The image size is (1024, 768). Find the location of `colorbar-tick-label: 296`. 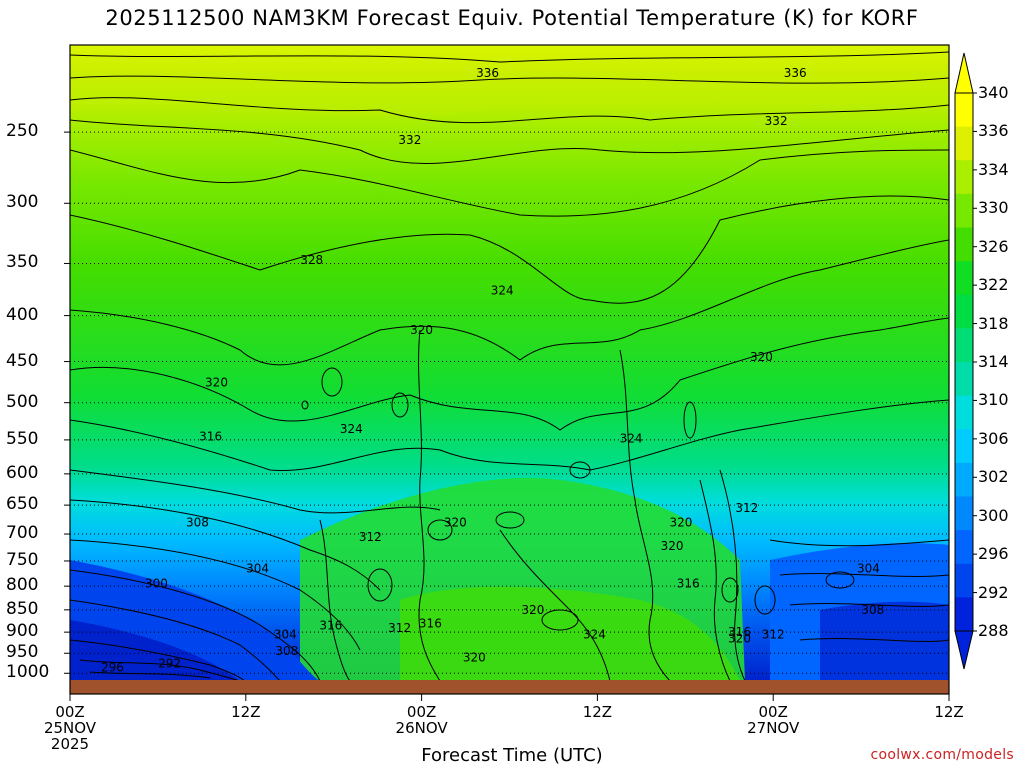

colorbar-tick-label: 296 is located at coordinates (993, 554).